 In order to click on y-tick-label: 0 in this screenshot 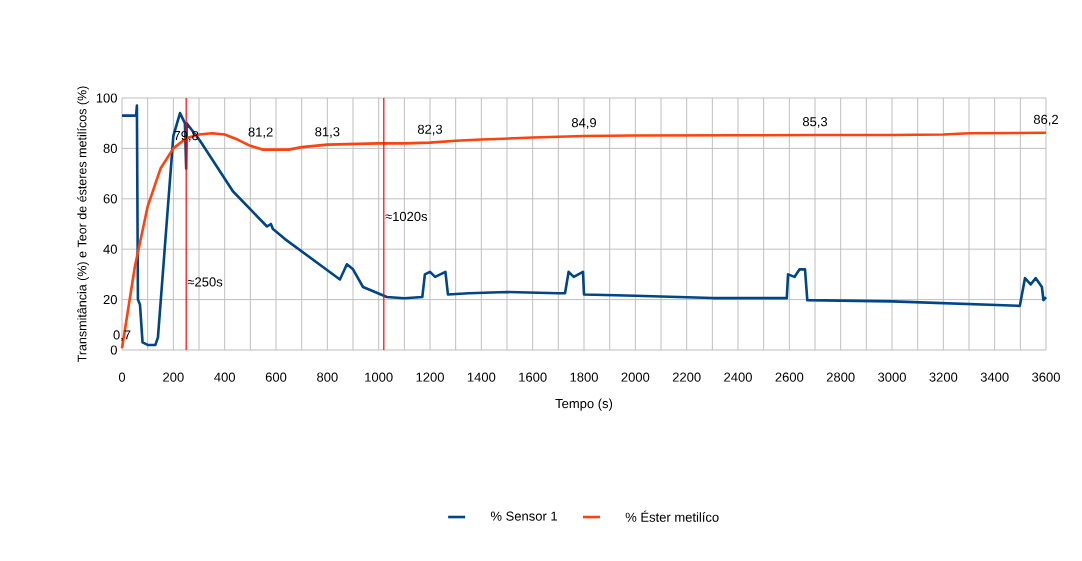, I will do `click(113, 350)`.